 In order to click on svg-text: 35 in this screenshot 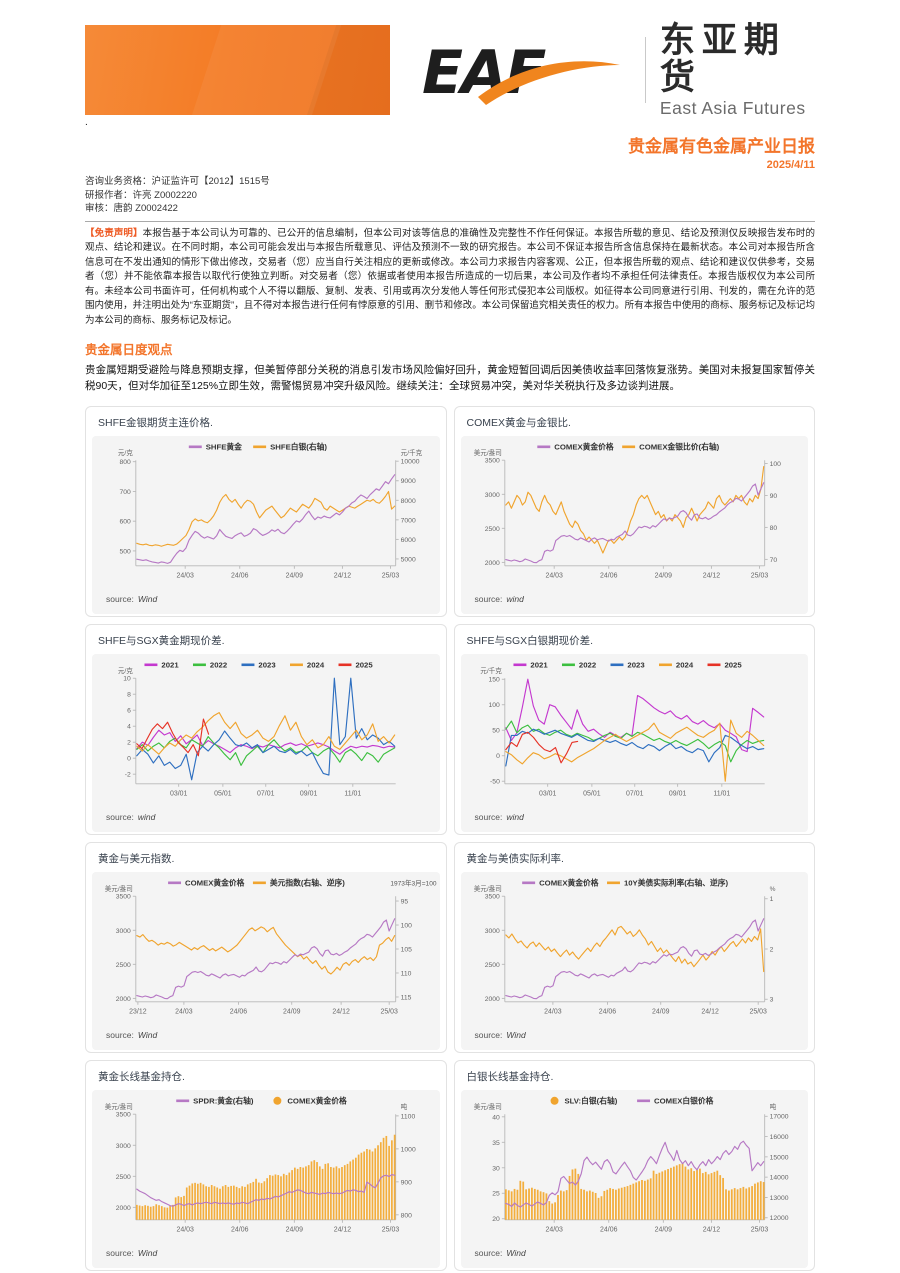, I will do `click(496, 1142)`.